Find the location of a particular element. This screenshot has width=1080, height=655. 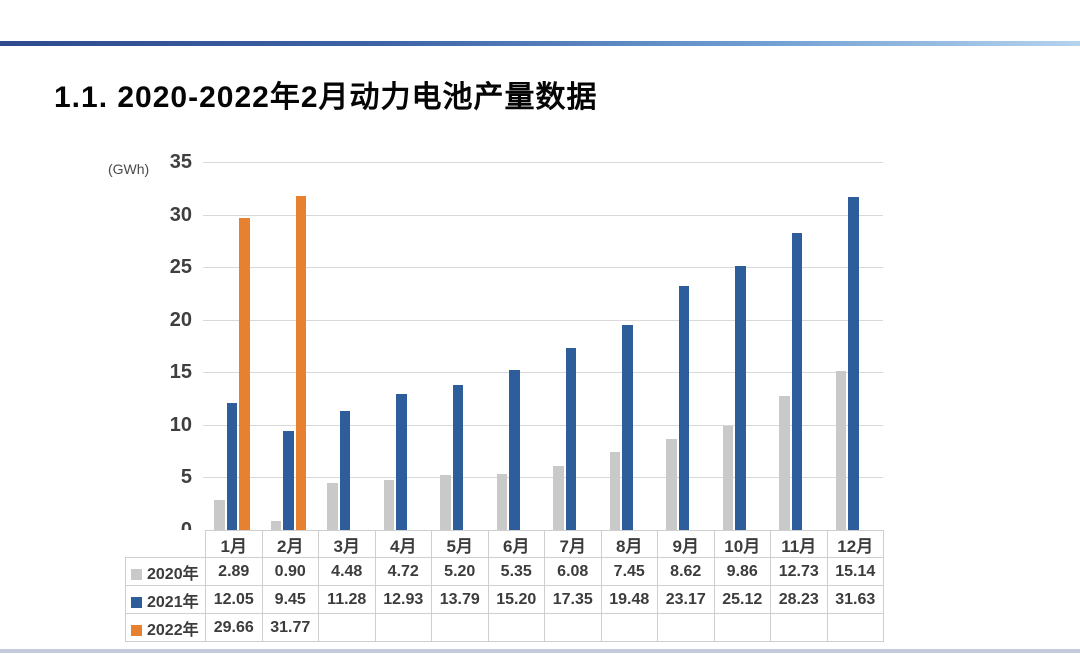

bar-2020年-1月 is located at coordinates (219, 514).